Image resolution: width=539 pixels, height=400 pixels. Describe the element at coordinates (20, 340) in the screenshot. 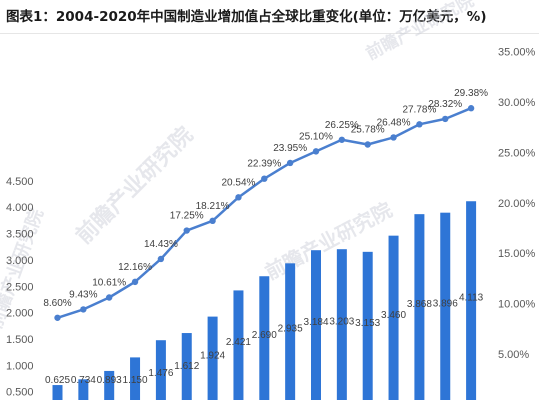

I see `left-tick-label: 1.500` at that location.